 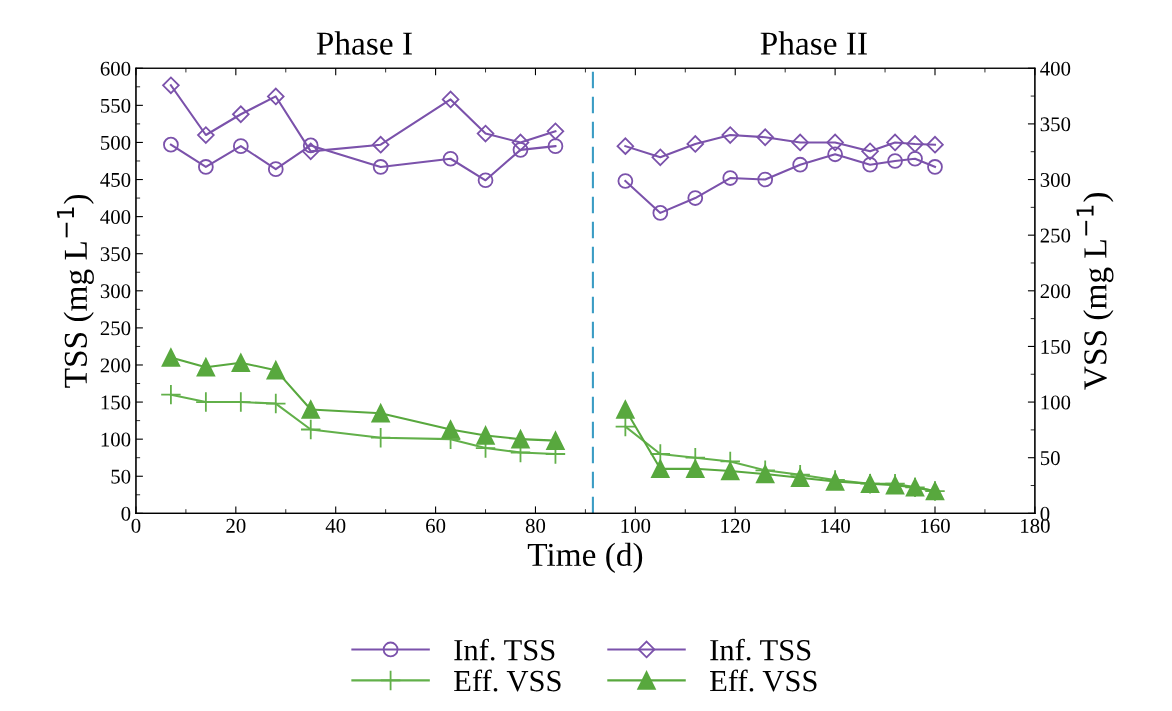 I want to click on y-tick-label: 50, so click(x=121, y=476).